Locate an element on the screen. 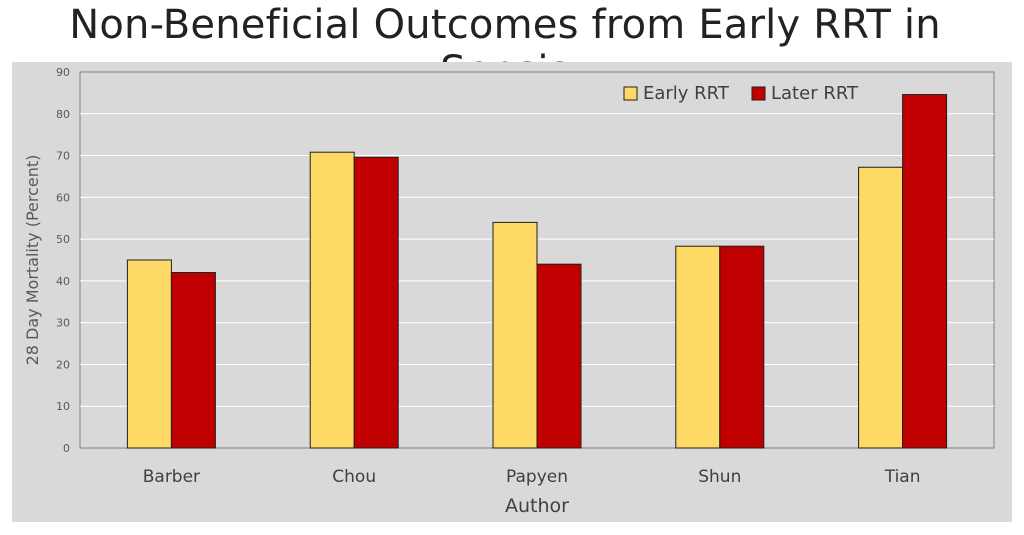  bar-early-rrt-chou is located at coordinates (332, 300).